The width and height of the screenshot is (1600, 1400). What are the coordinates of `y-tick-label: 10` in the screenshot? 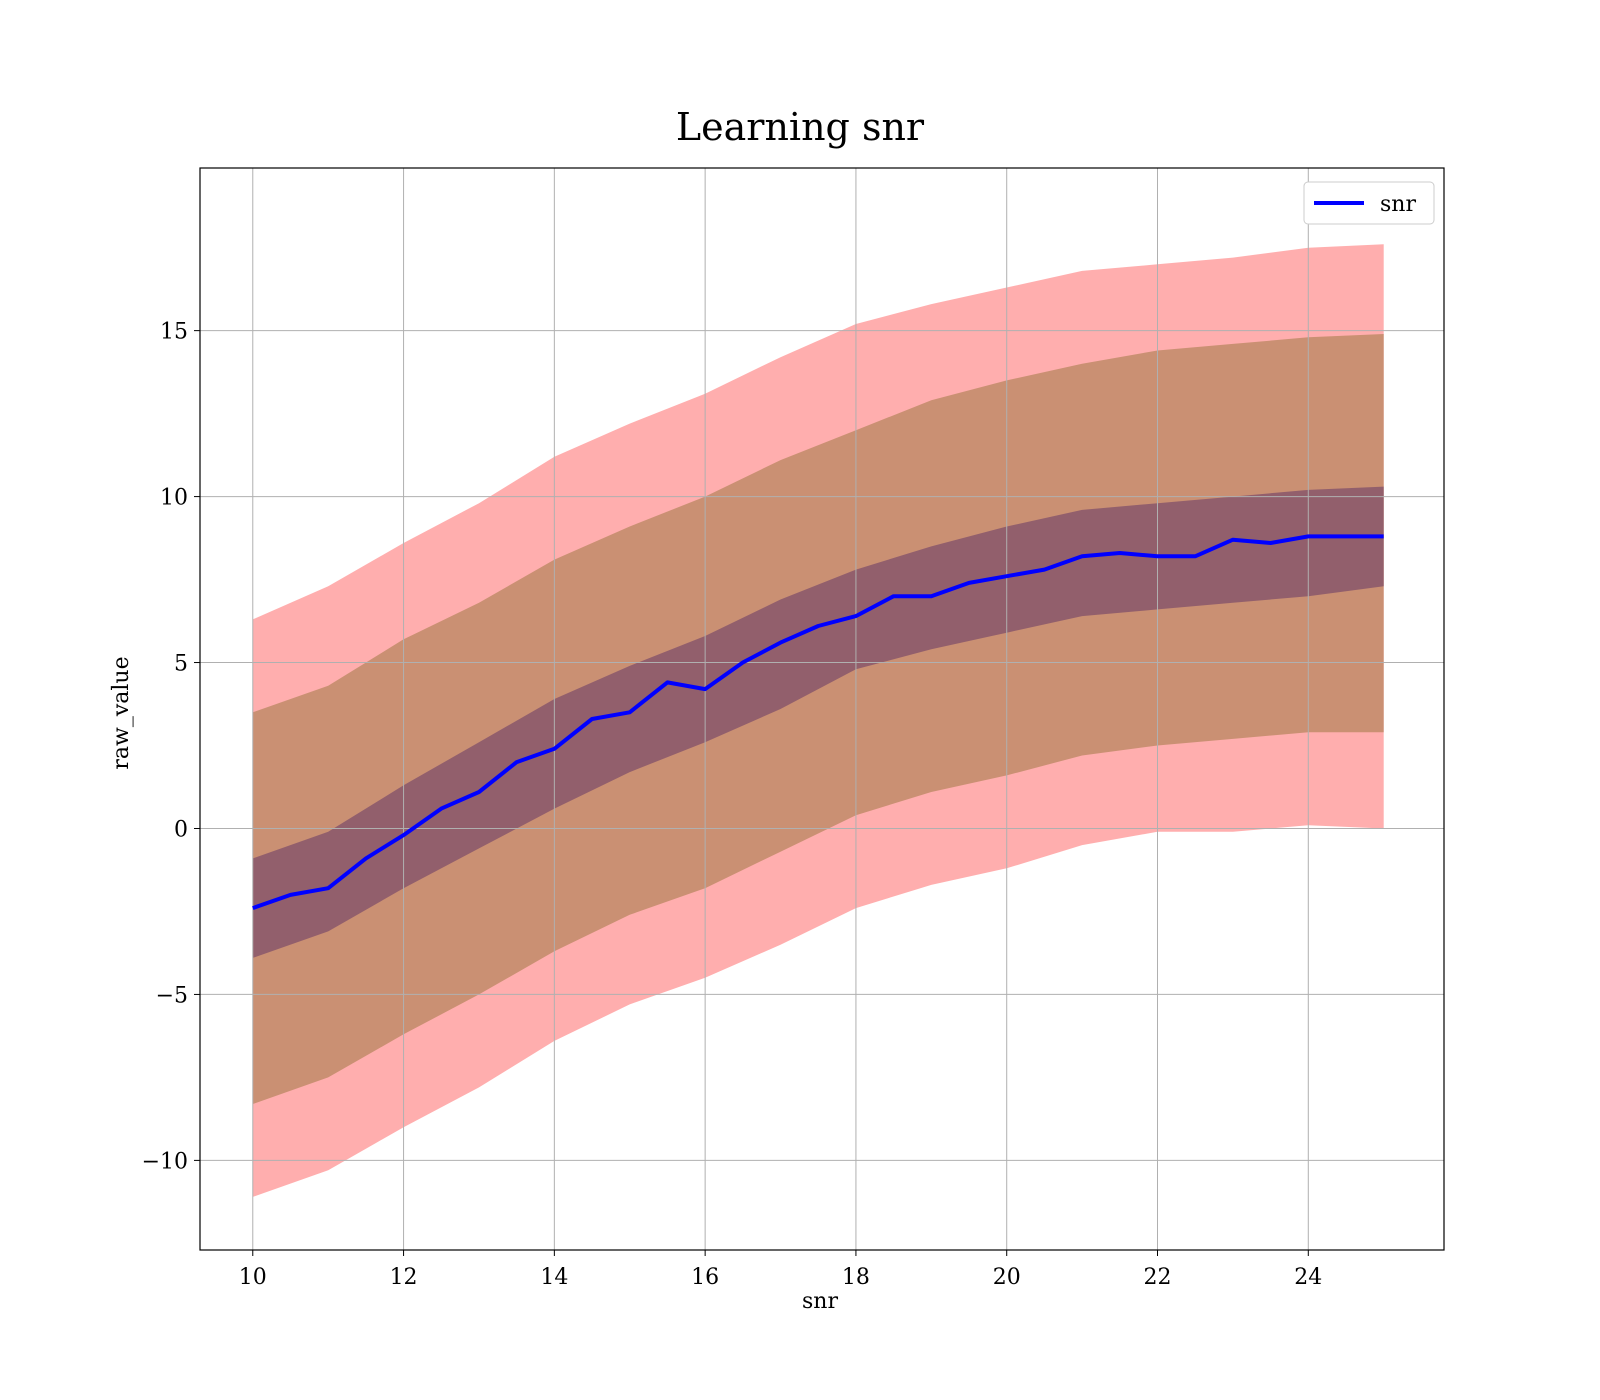 It's located at (174, 498).